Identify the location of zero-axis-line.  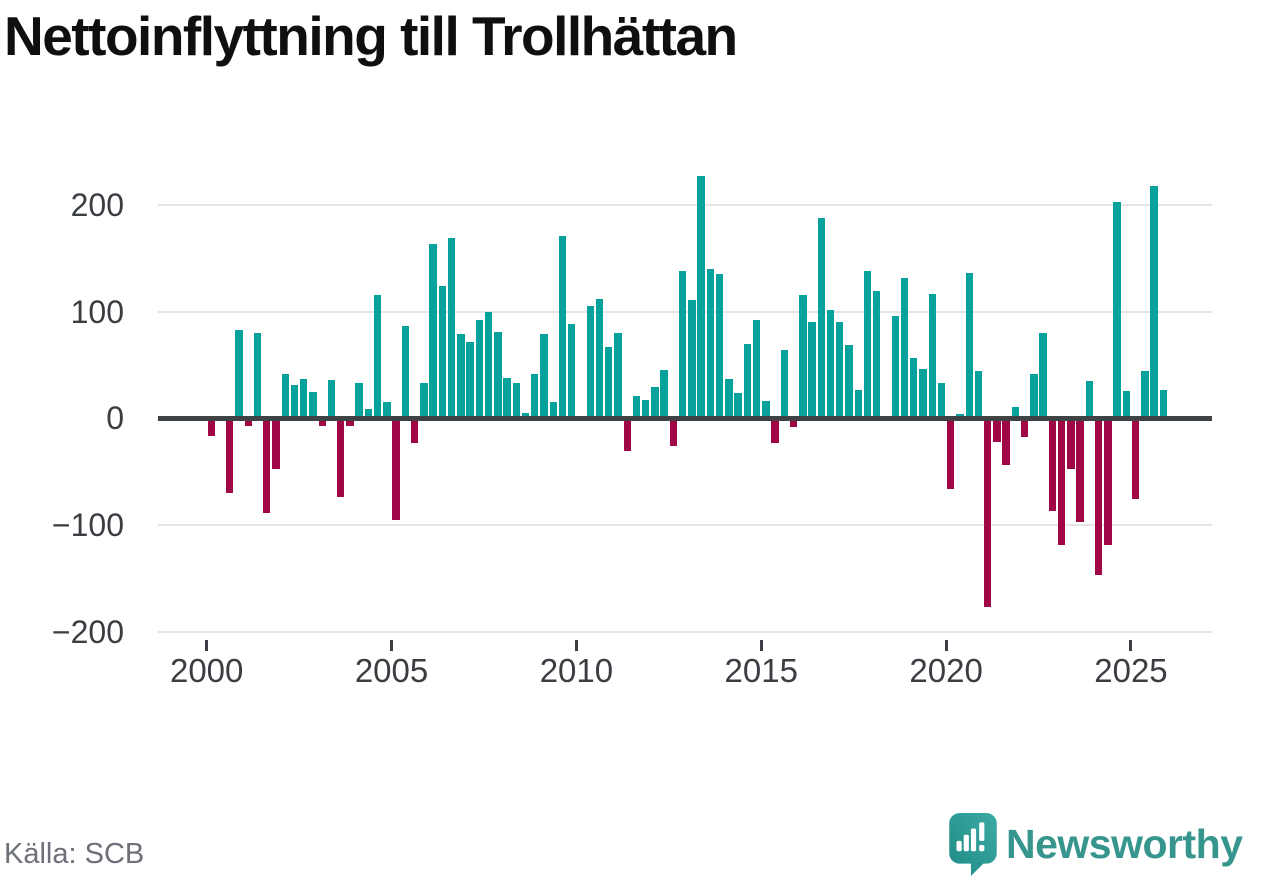
(685, 418).